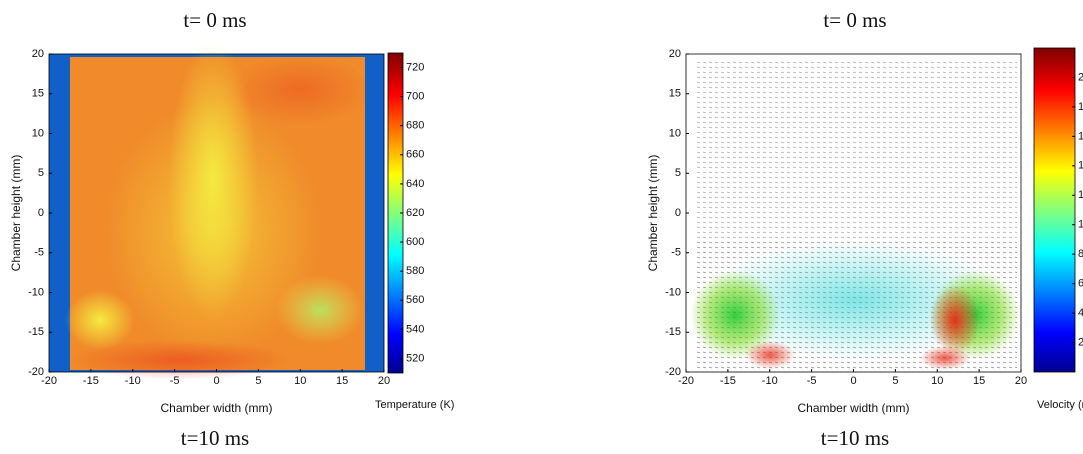  I want to click on colorbar-tick-label: 540, so click(415, 329).